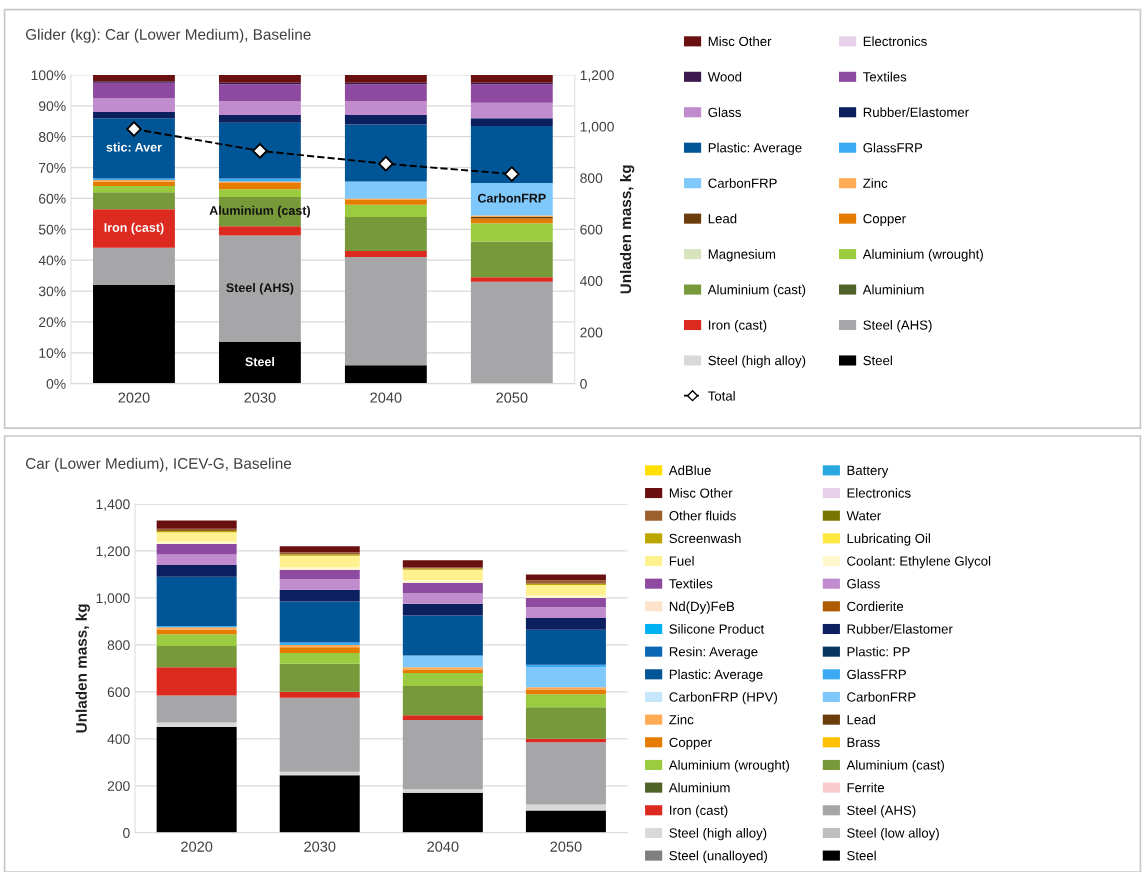 Image resolution: width=1145 pixels, height=872 pixels. What do you see at coordinates (742, 255) in the screenshot?
I see `legend-label: Magnesium` at bounding box center [742, 255].